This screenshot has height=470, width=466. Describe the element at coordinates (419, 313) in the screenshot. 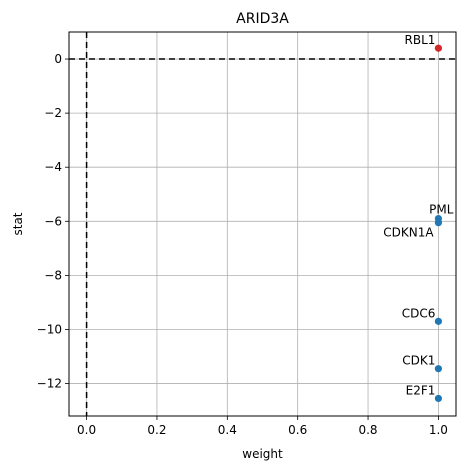

I see `point-label-cdc6: CDC6` at that location.